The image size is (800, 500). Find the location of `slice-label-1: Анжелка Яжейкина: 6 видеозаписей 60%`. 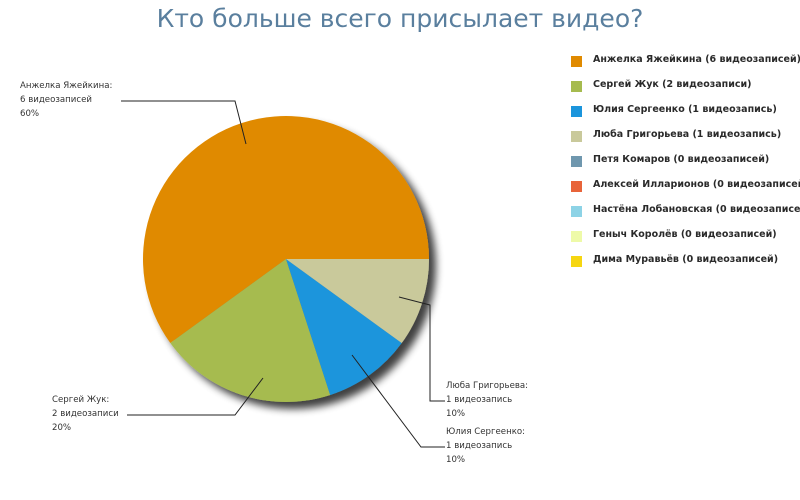

slice-label-1: Анжелка Яжейкина: 6 видеозаписей 60% is located at coordinates (66, 100).